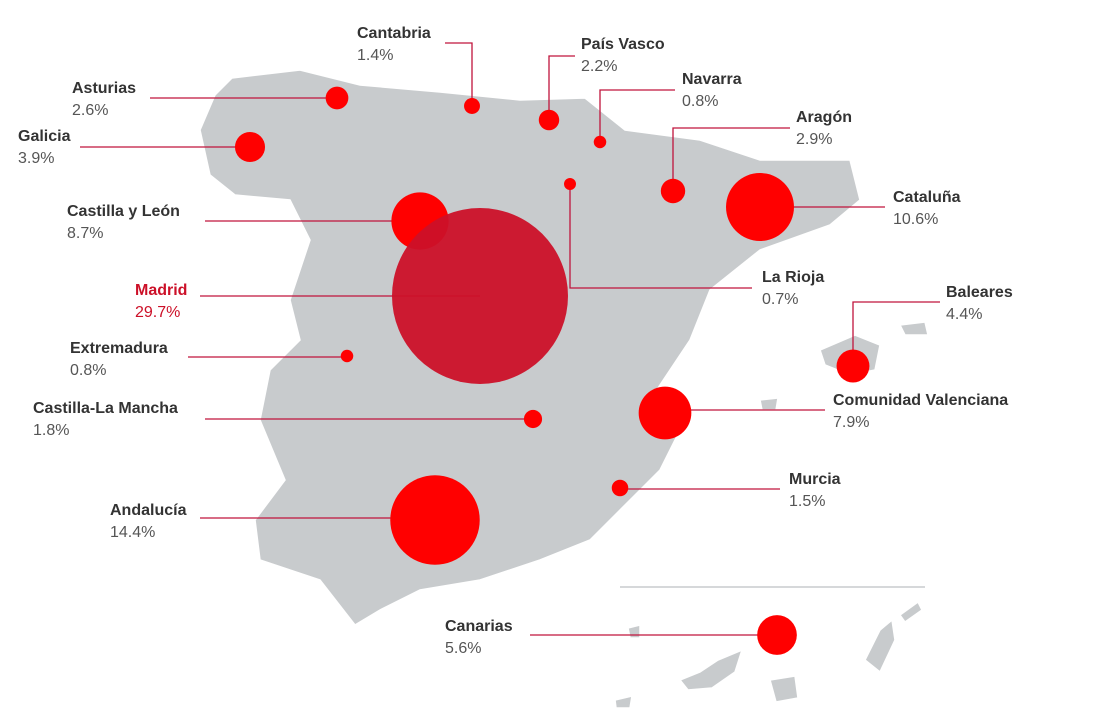 This screenshot has width=1103, height=719. What do you see at coordinates (104, 88) in the screenshot?
I see `region-name: Asturias` at bounding box center [104, 88].